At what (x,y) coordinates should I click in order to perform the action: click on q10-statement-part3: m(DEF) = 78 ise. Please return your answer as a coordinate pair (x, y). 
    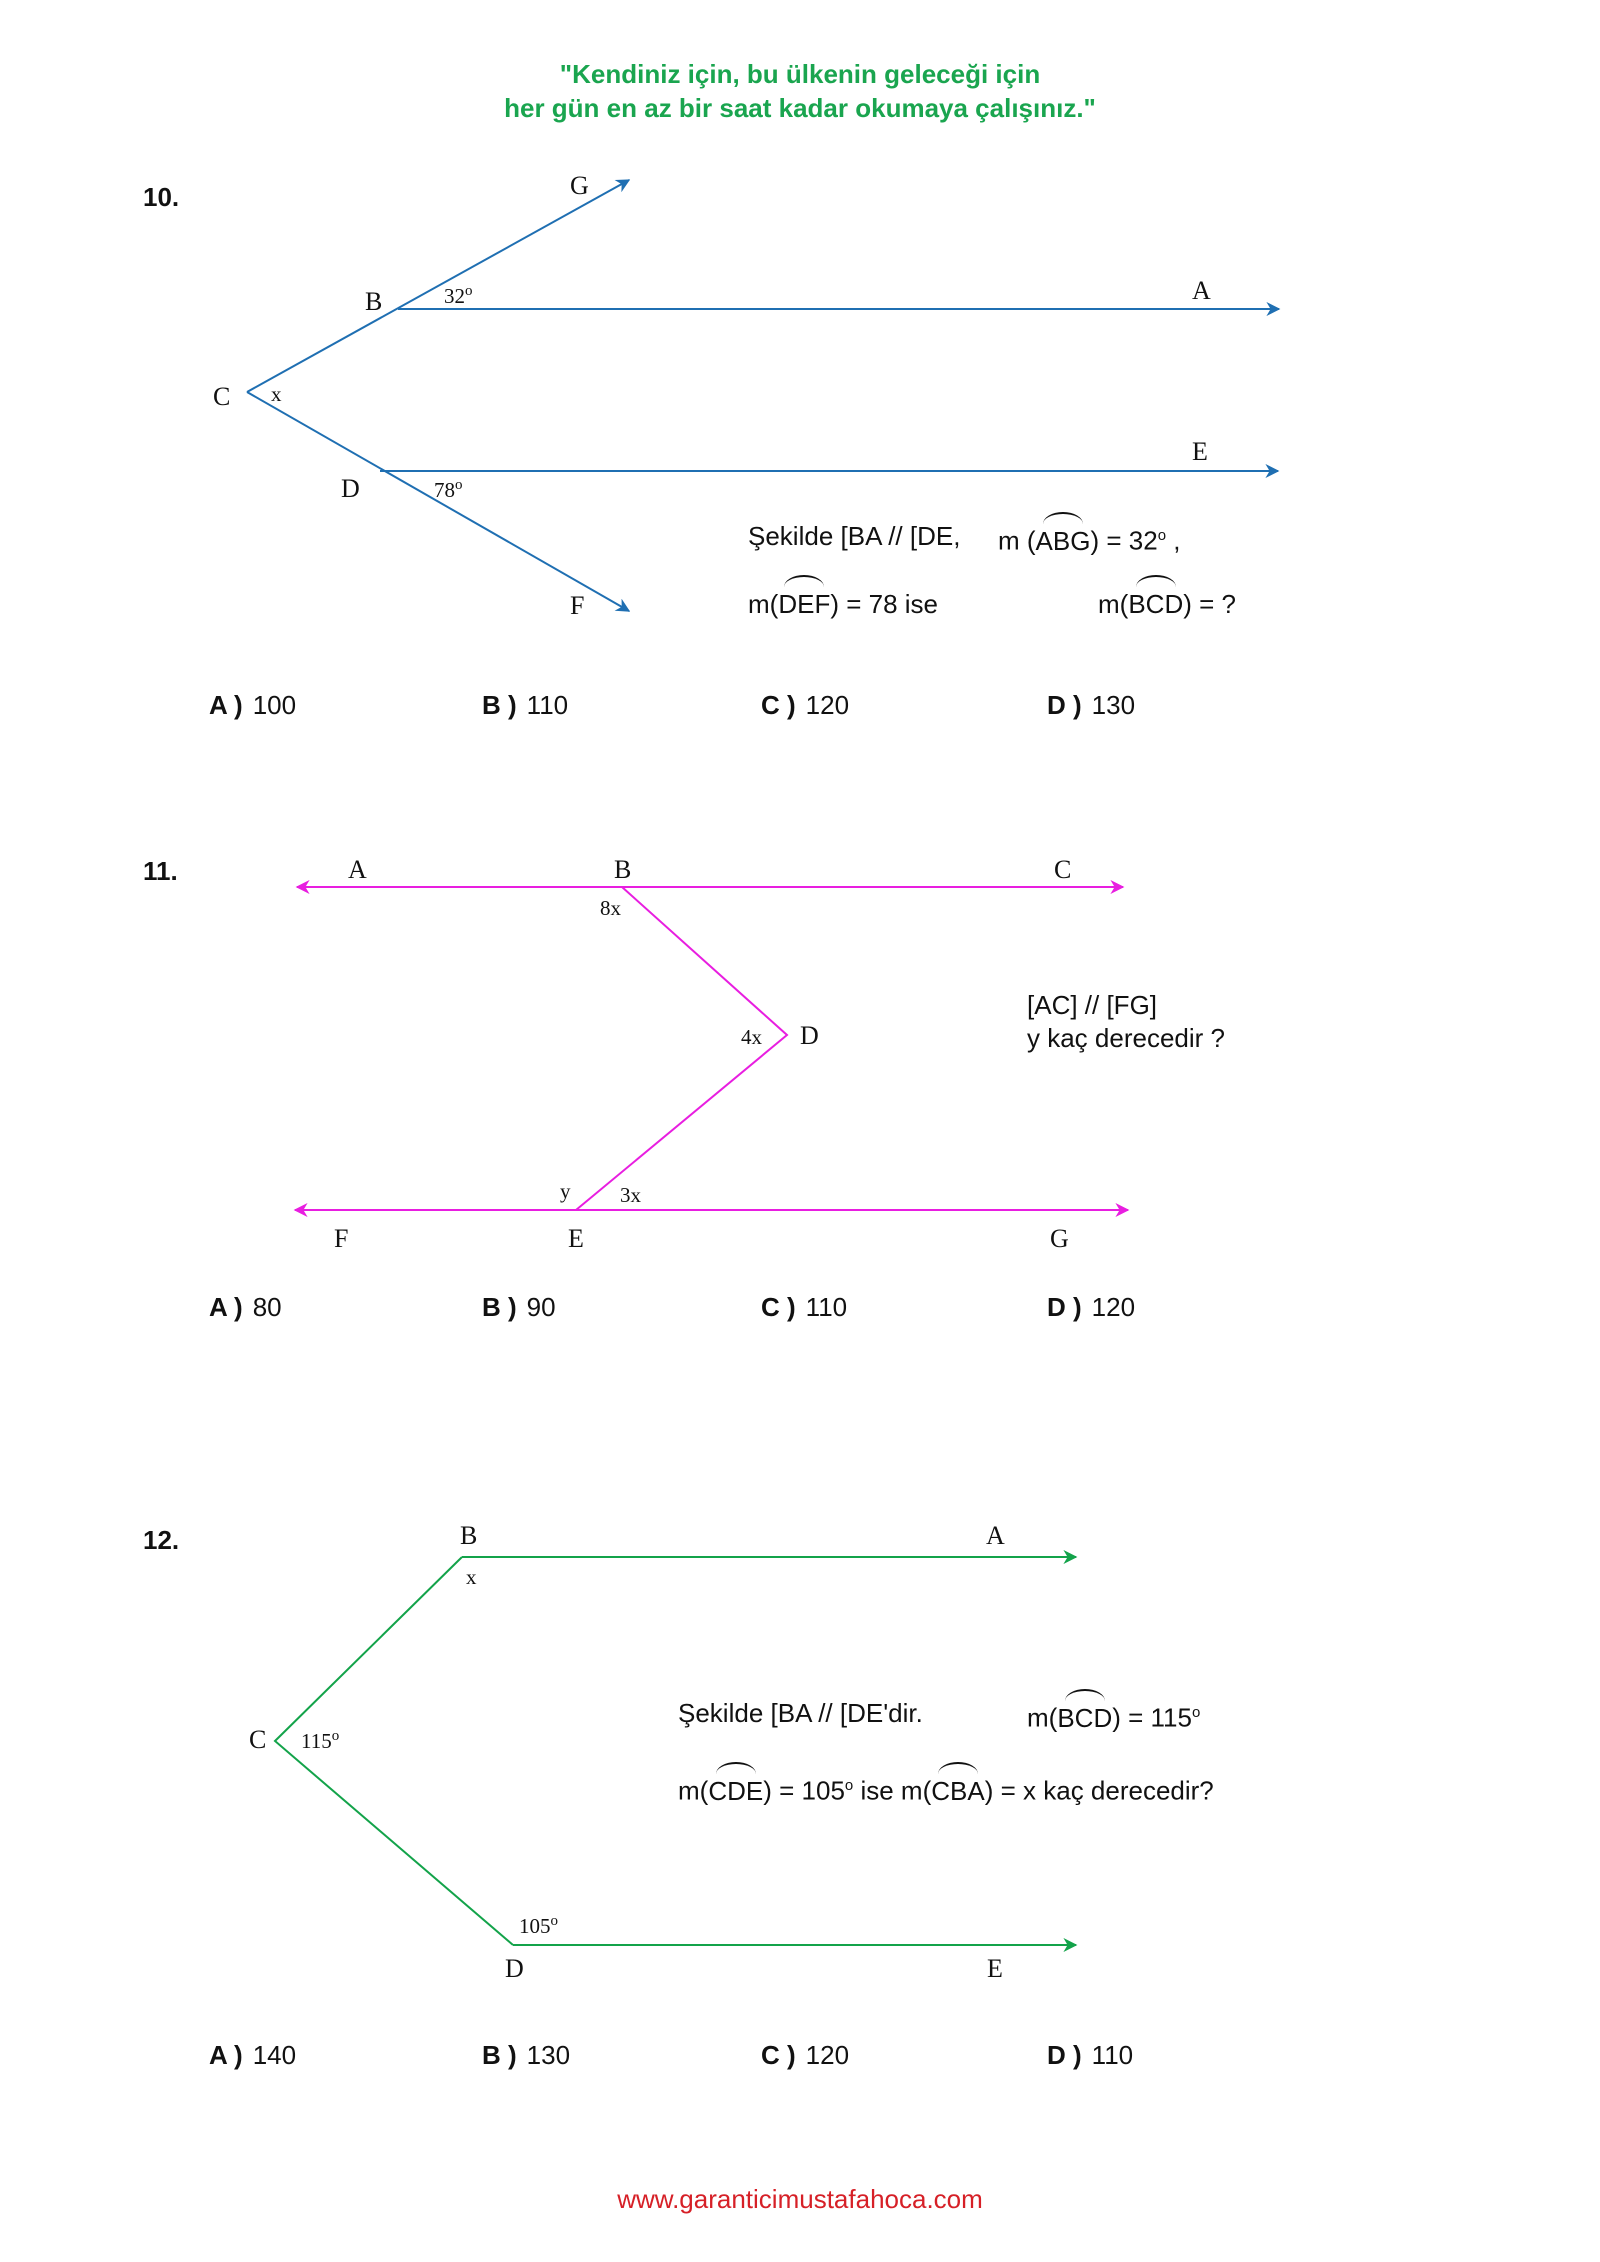
    Looking at the image, I should click on (843, 597).